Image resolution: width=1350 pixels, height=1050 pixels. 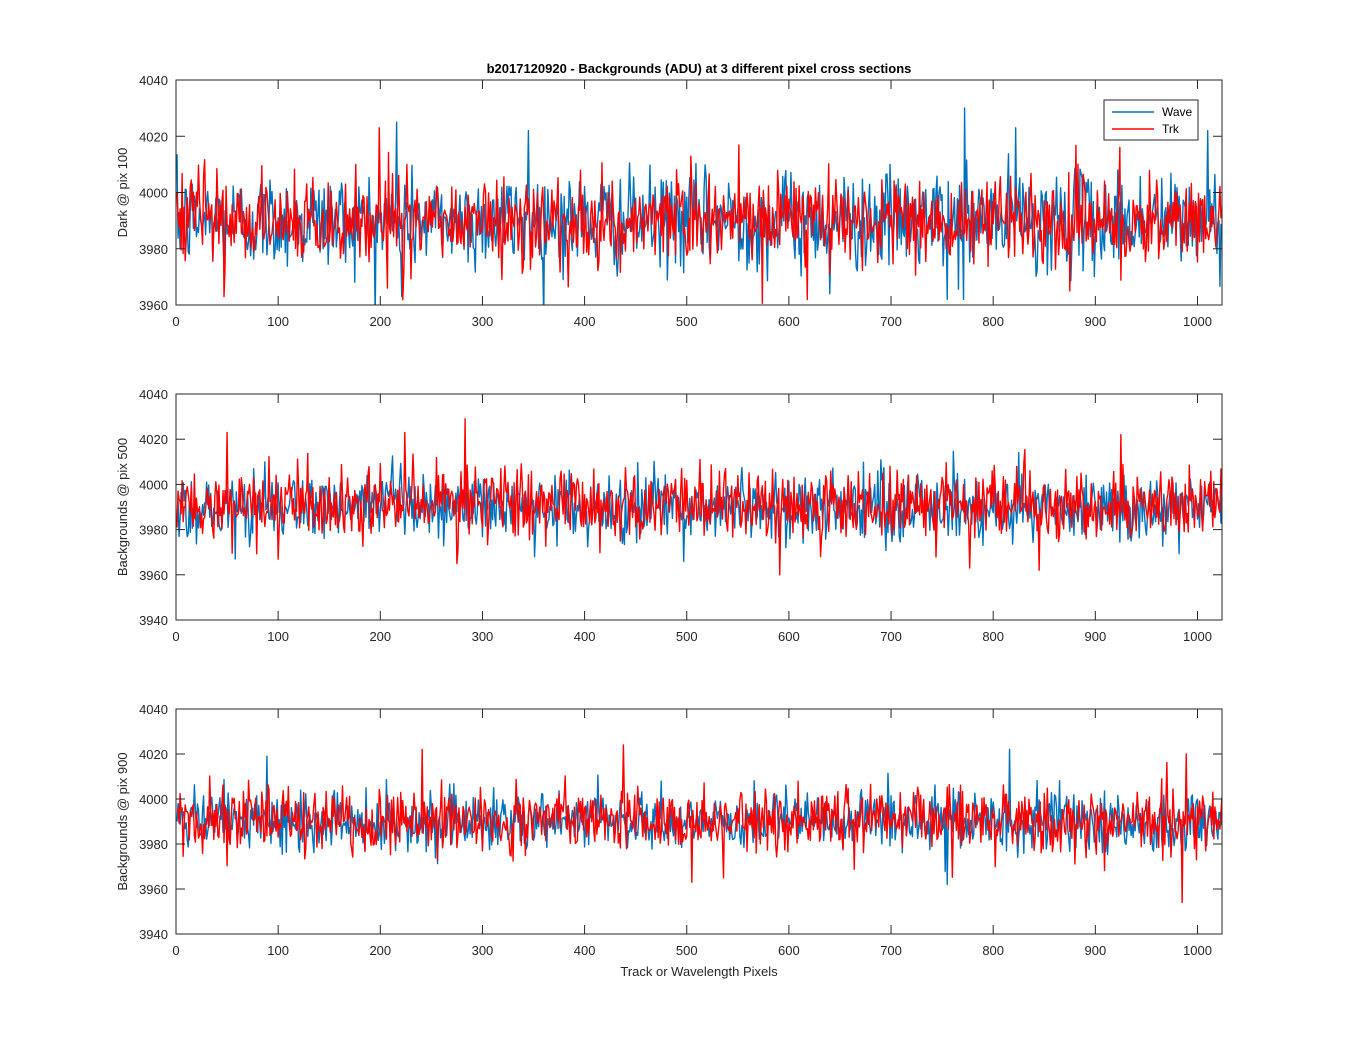 What do you see at coordinates (1177, 112) in the screenshot?
I see `legend-label-wave: Wave` at bounding box center [1177, 112].